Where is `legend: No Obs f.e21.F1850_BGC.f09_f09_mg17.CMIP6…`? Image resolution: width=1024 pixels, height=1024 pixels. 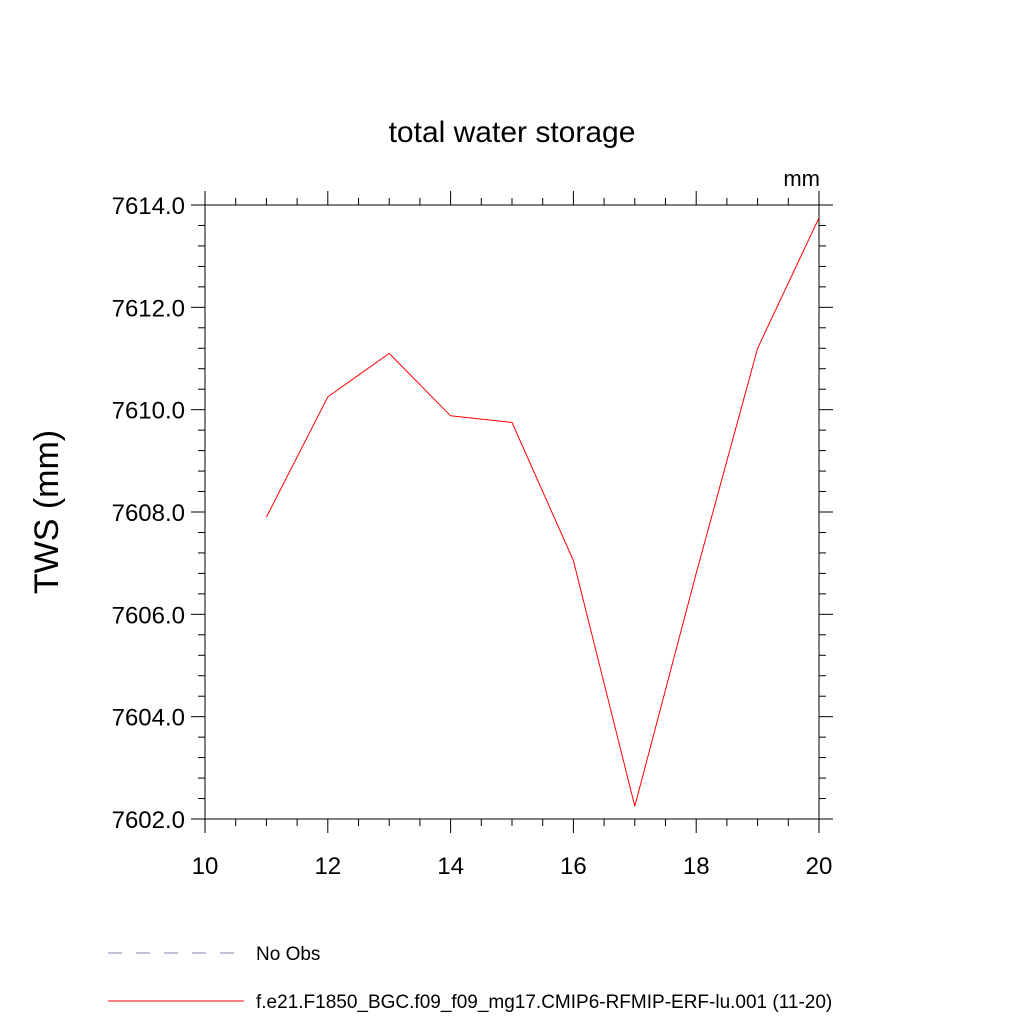
legend: No Obs f.e21.F1850_BGC.f09_f09_mg17.CMIP6… is located at coordinates (470, 978).